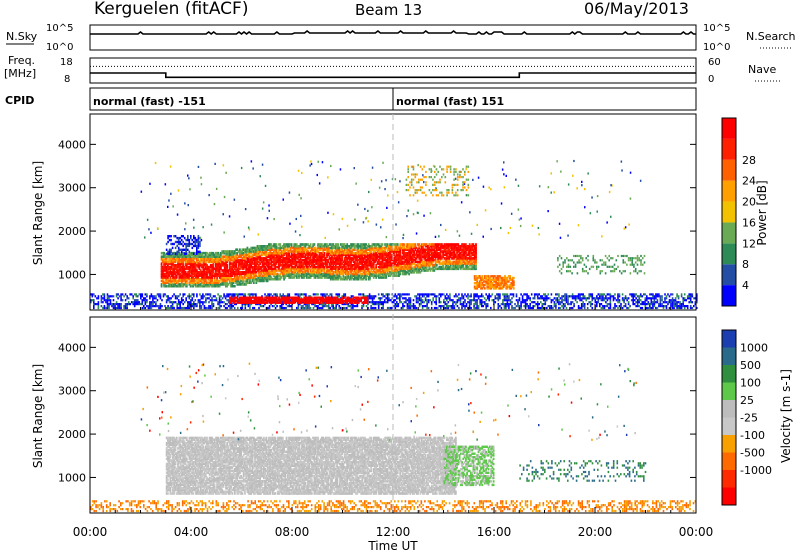 This screenshot has width=800, height=554. What do you see at coordinates (298, 99) in the screenshot?
I see `cpid-segments: normal (fast) -151 normal (fast) 151` at bounding box center [298, 99].